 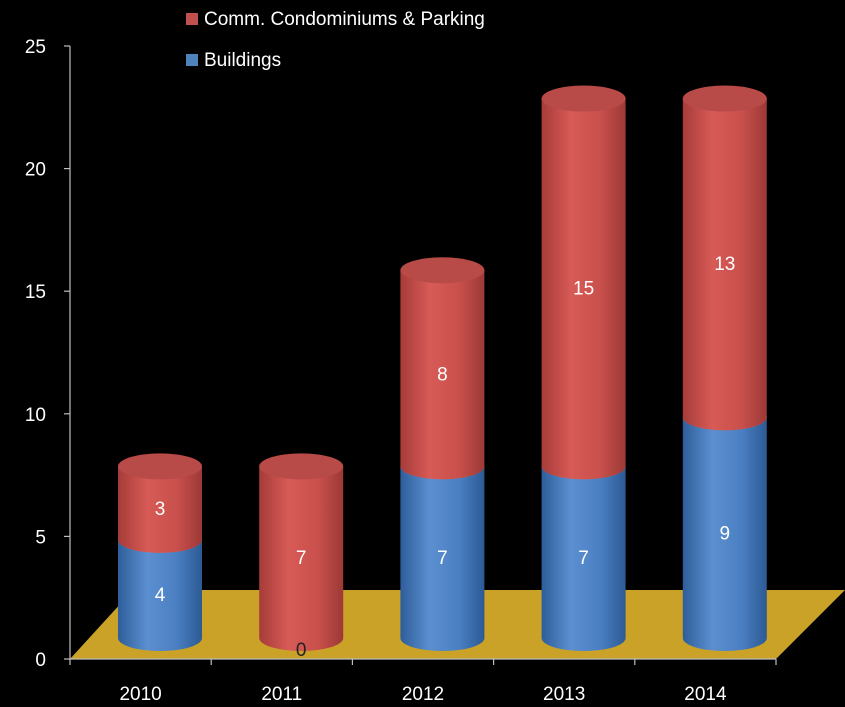 What do you see at coordinates (160, 509) in the screenshot?
I see `data-label: 3` at bounding box center [160, 509].